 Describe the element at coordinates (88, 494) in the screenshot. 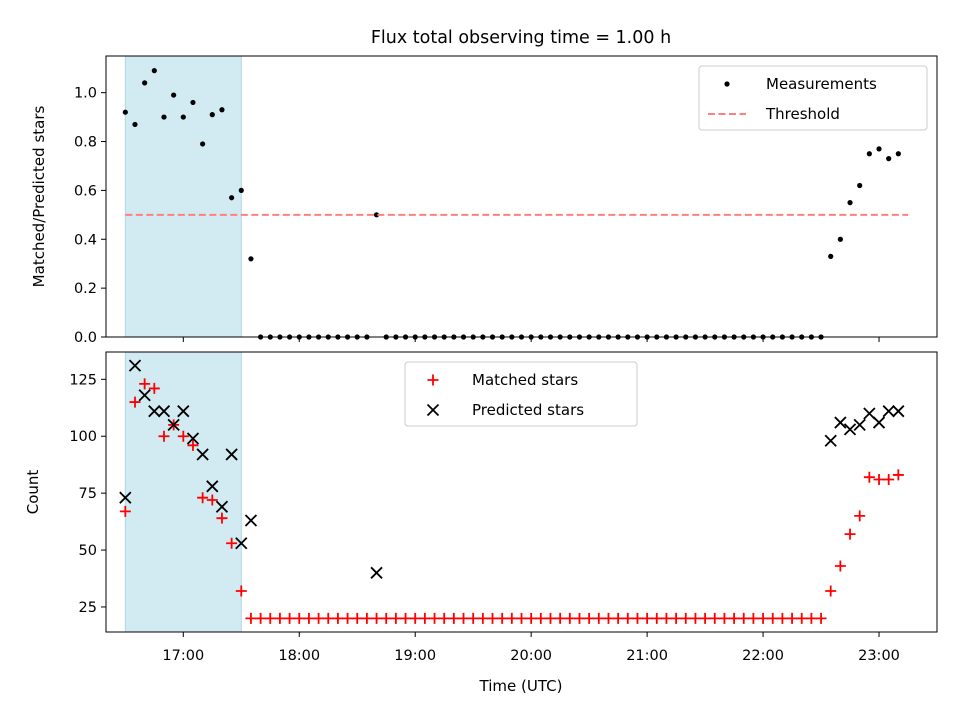

I see `y-tick-label: 75` at that location.